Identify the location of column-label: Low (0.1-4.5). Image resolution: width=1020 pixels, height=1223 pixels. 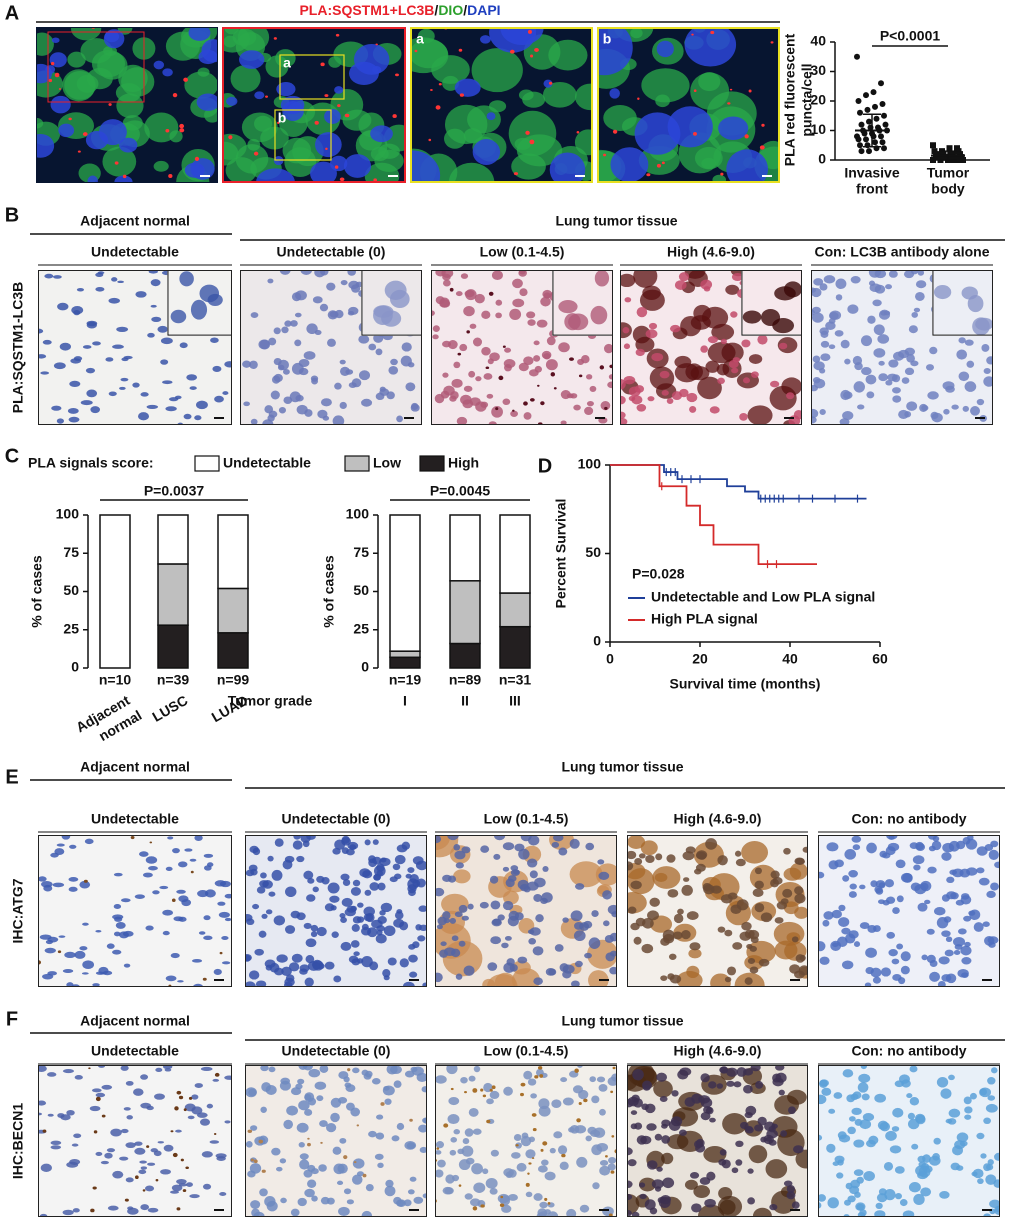
(522, 252).